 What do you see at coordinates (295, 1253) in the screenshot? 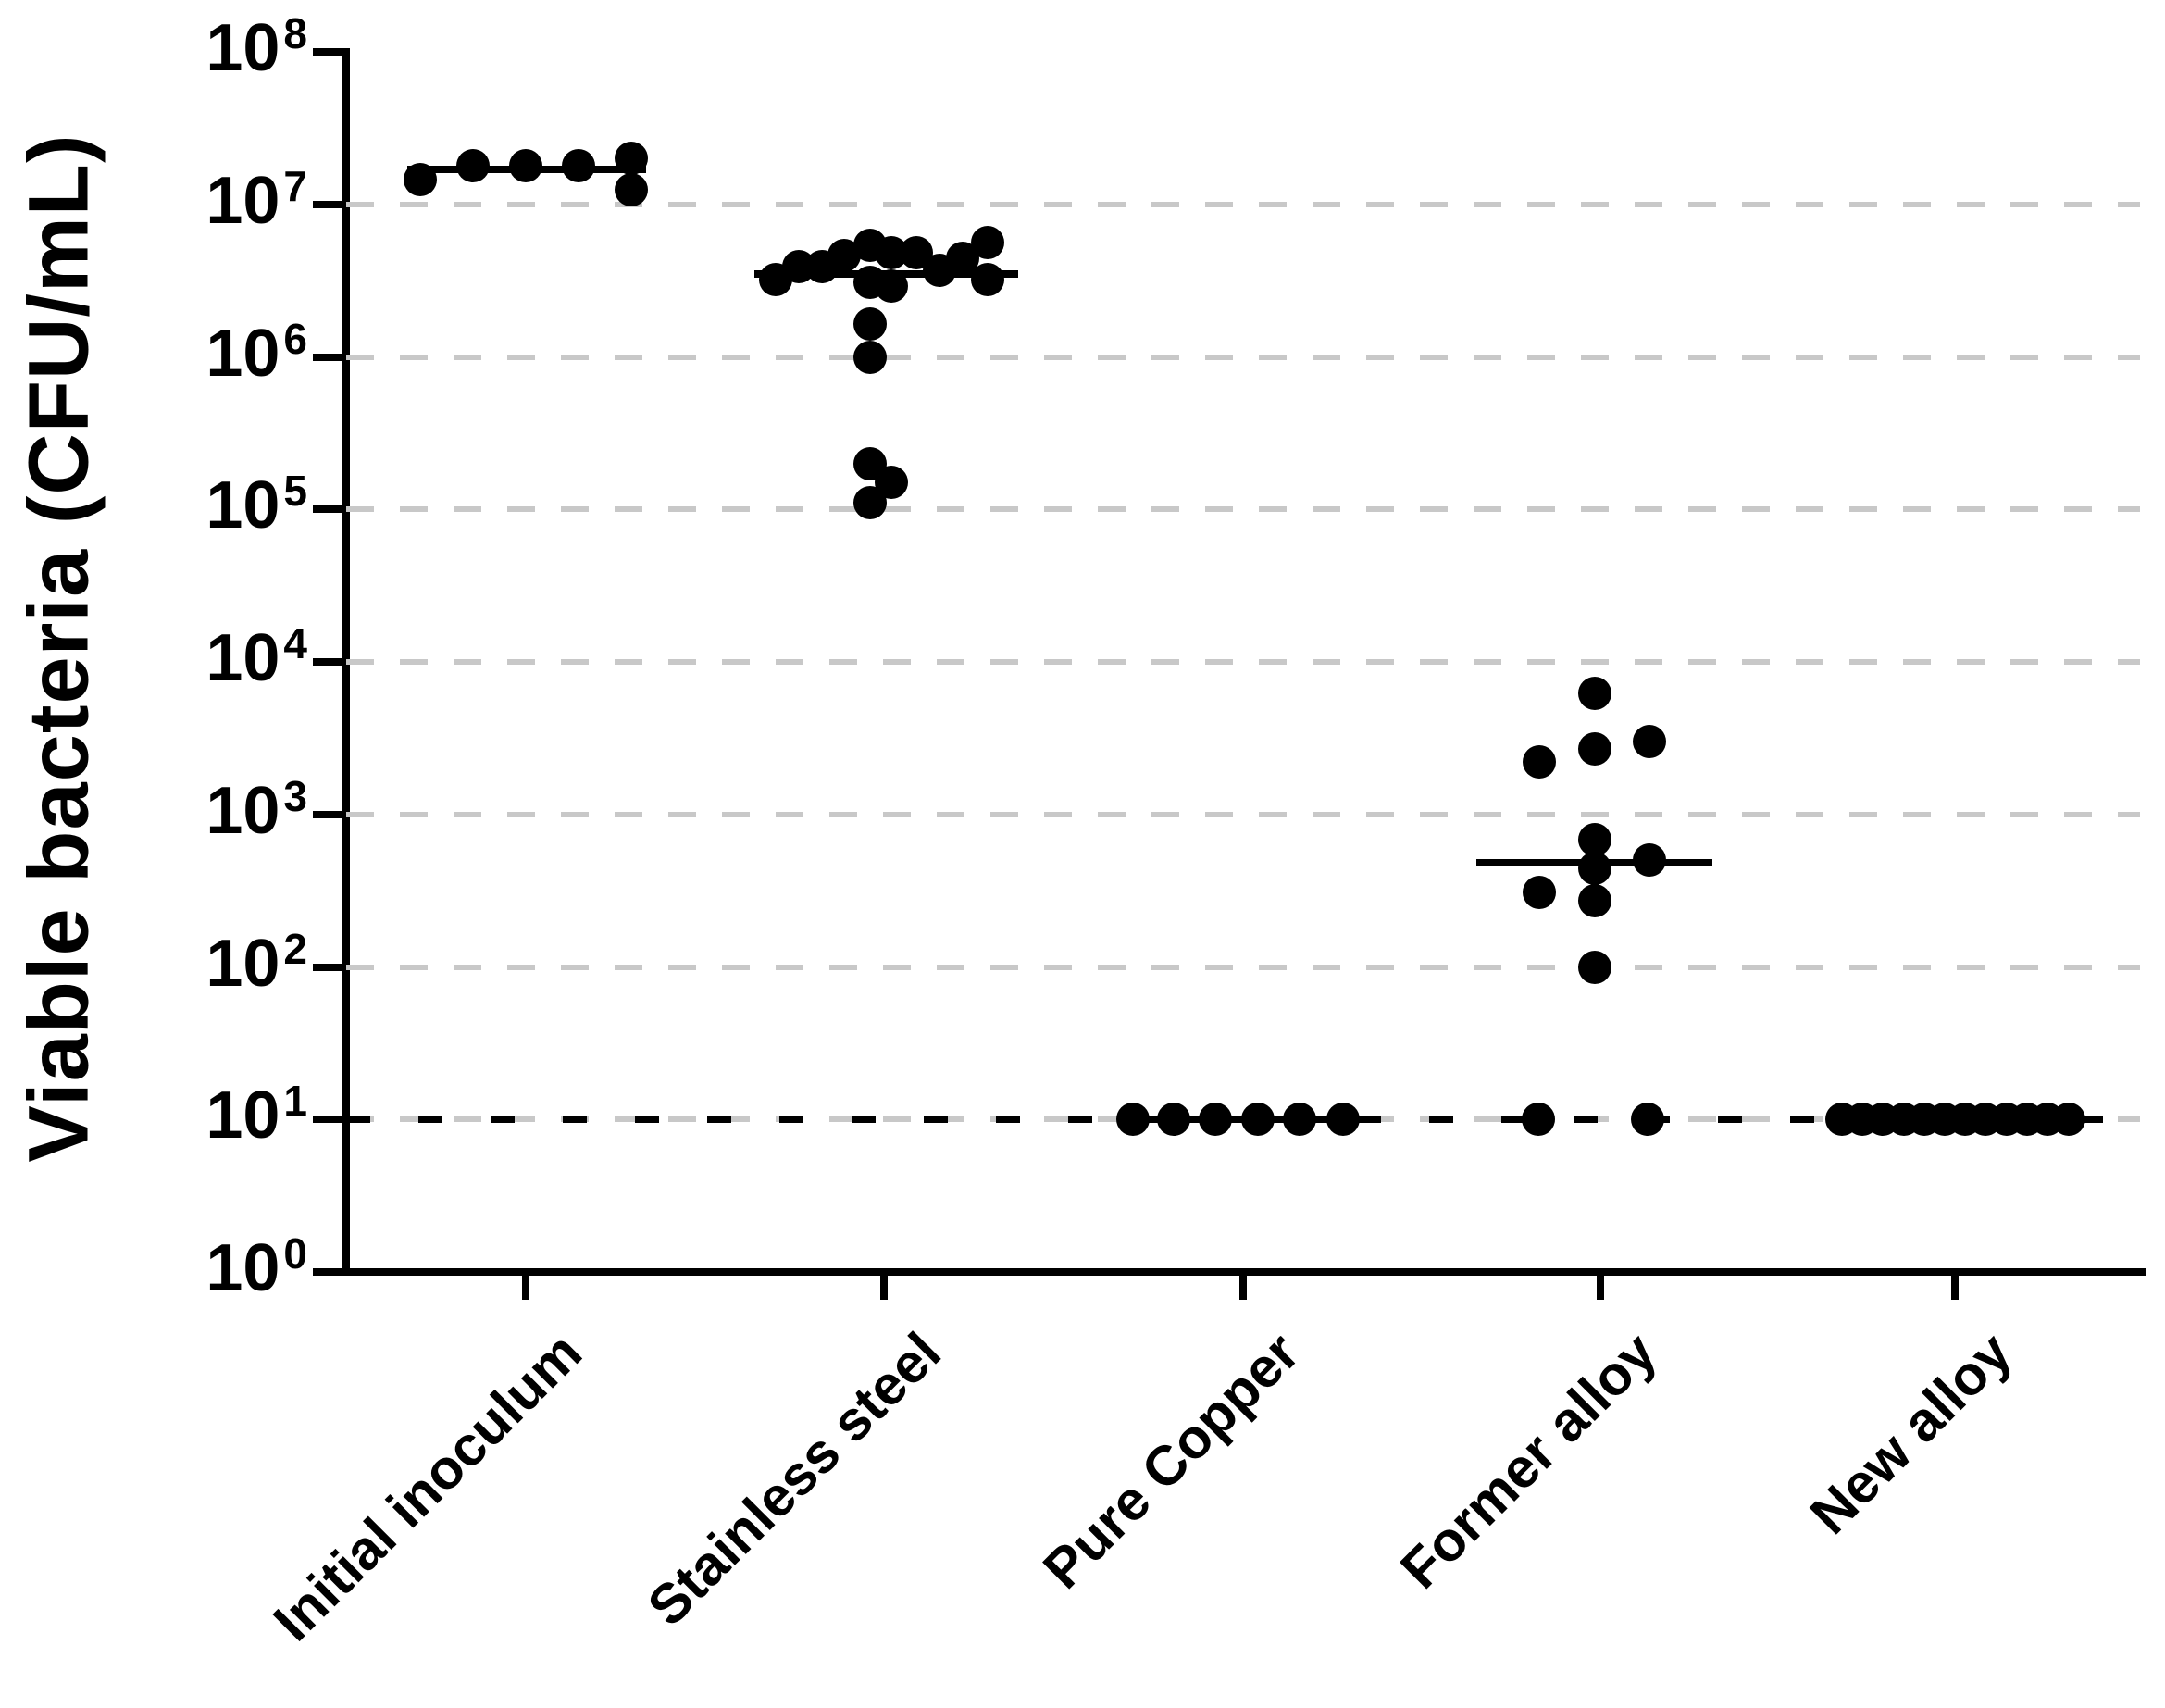
I see `y-tick-exponent: 0` at bounding box center [295, 1253].